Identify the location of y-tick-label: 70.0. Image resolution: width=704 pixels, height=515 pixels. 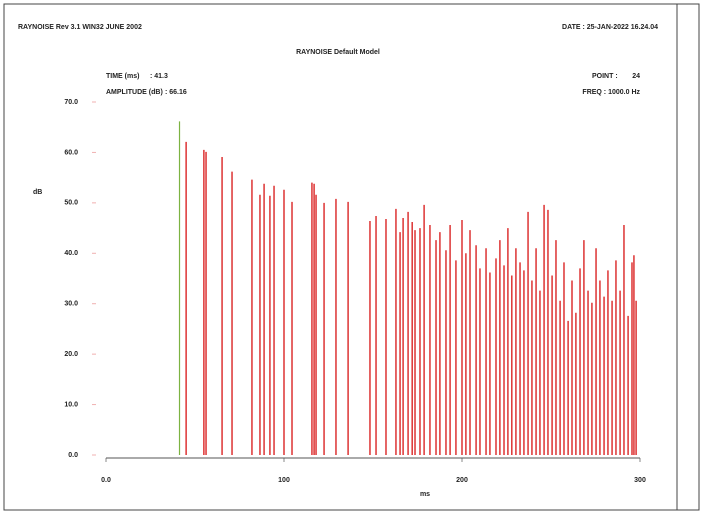
(71, 102).